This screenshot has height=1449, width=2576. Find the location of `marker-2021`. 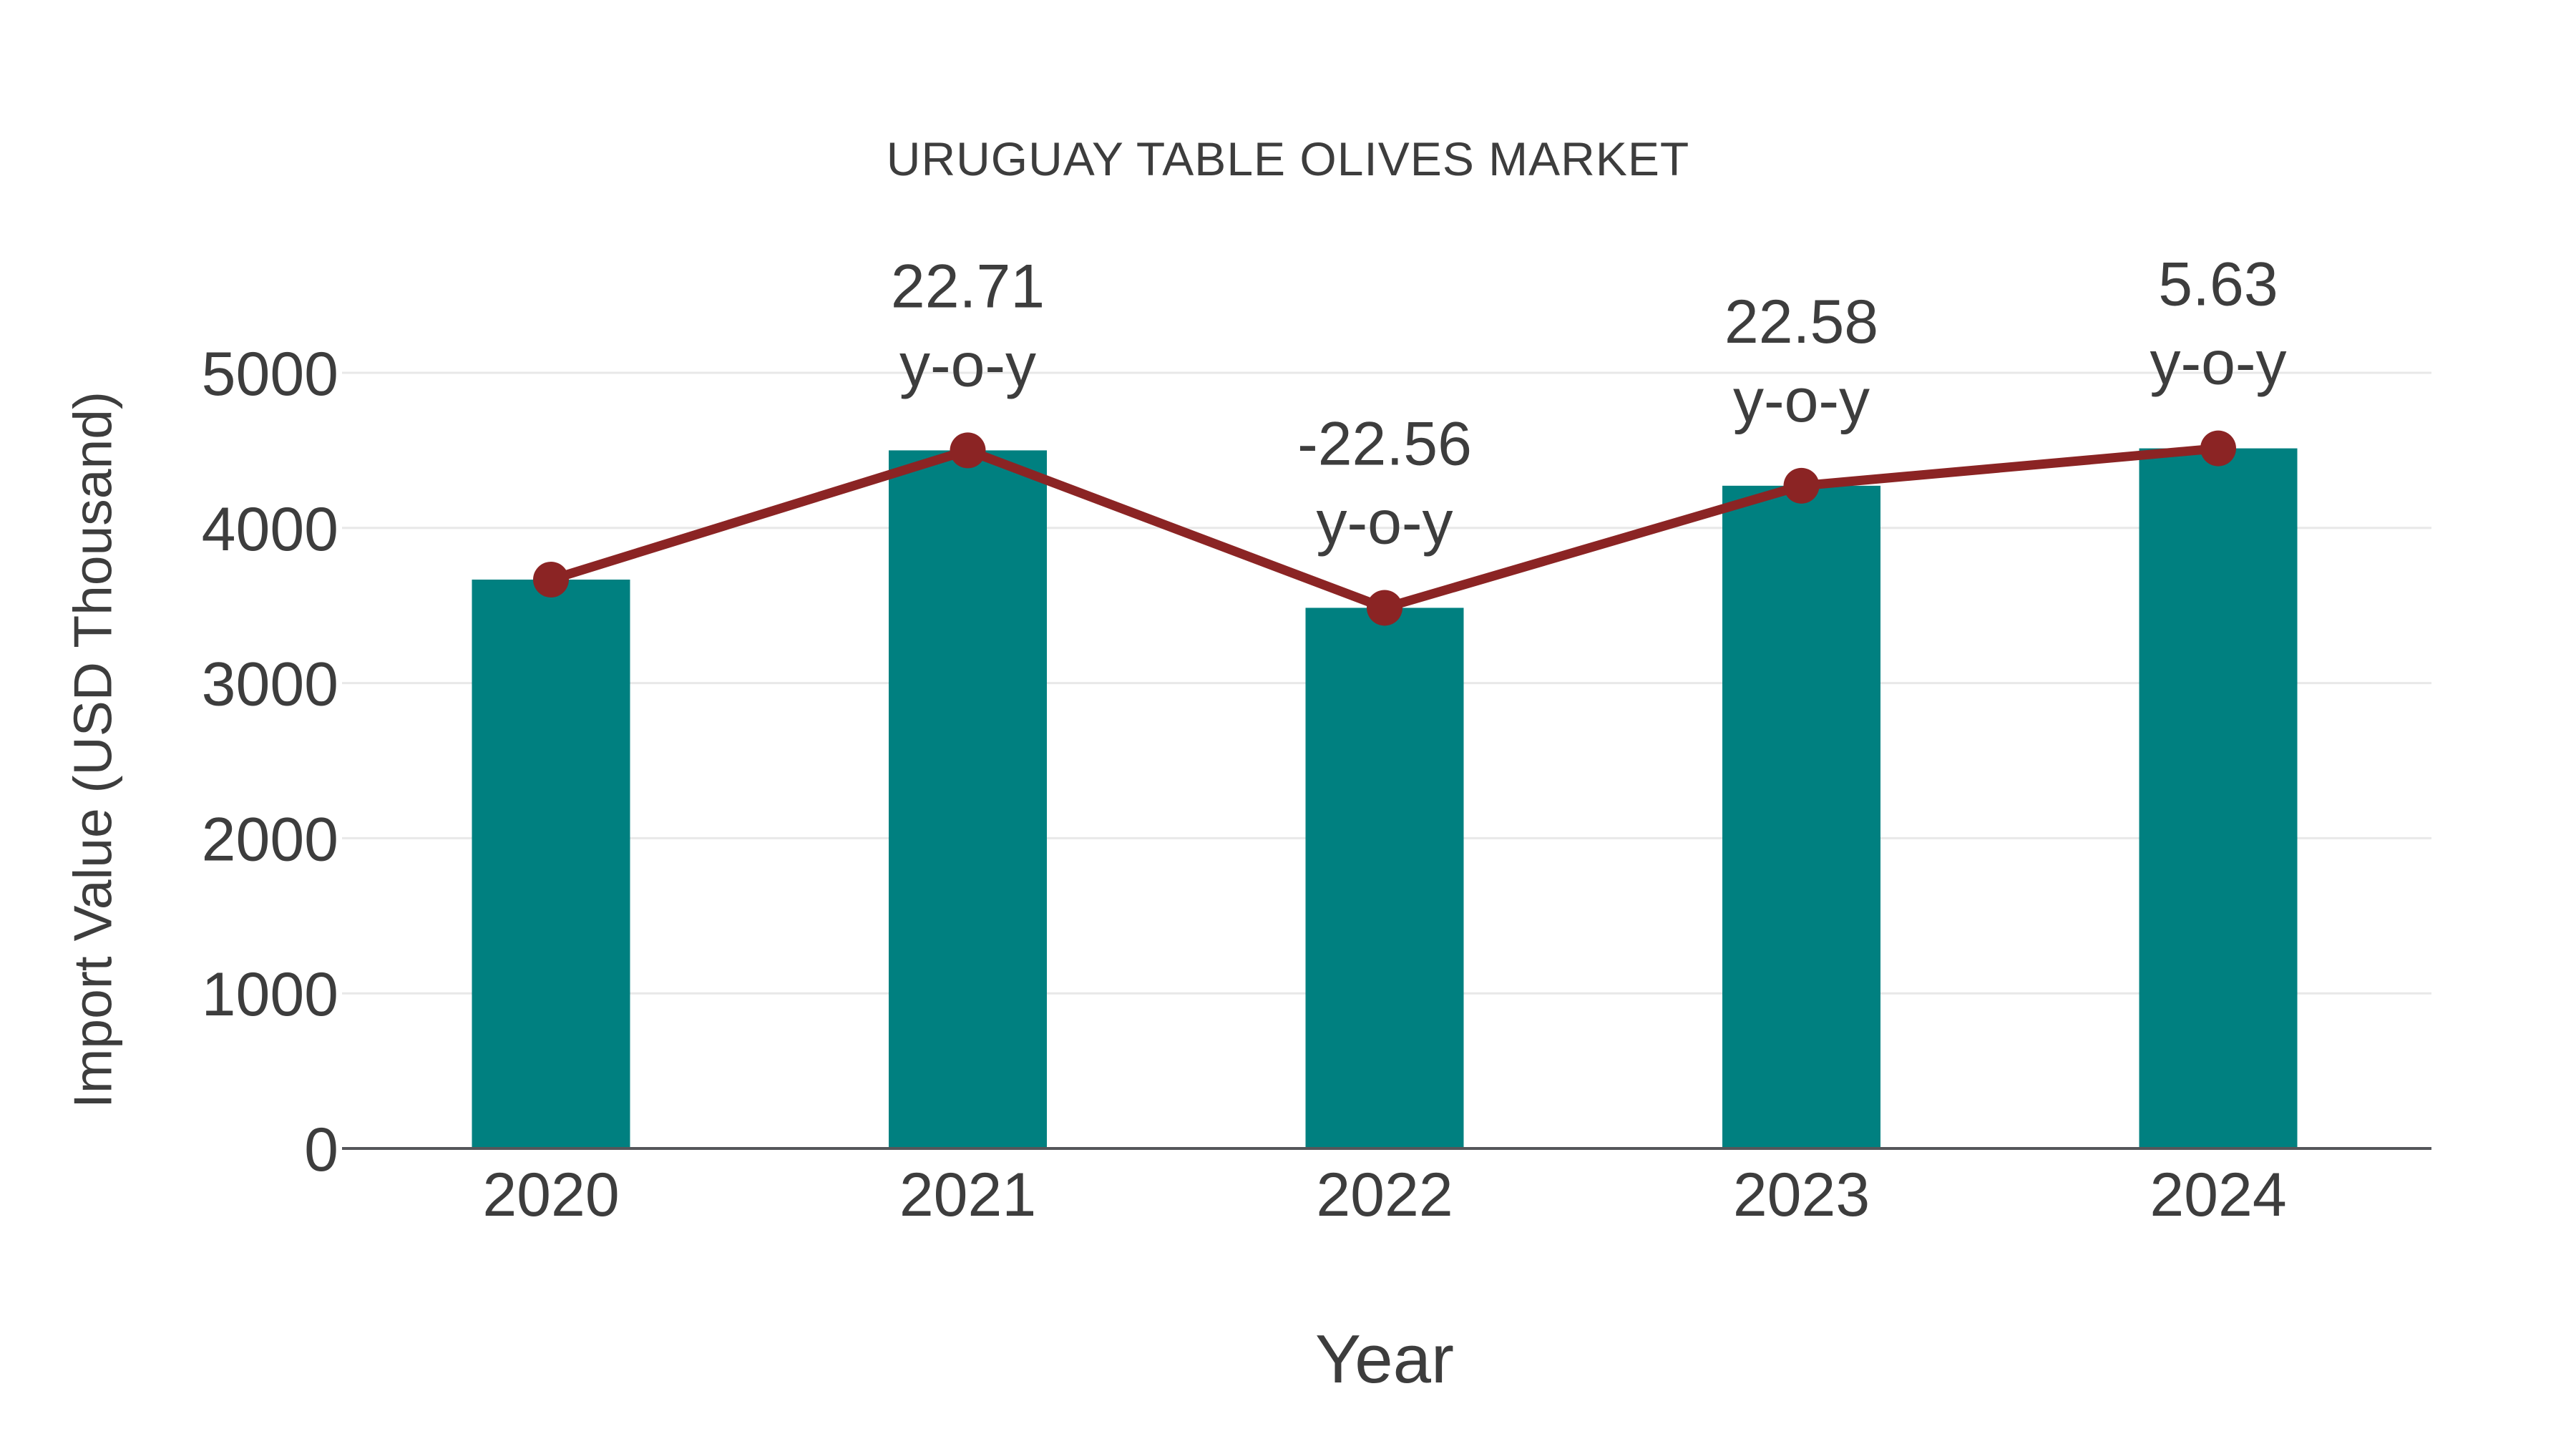

marker-2021 is located at coordinates (968, 450).